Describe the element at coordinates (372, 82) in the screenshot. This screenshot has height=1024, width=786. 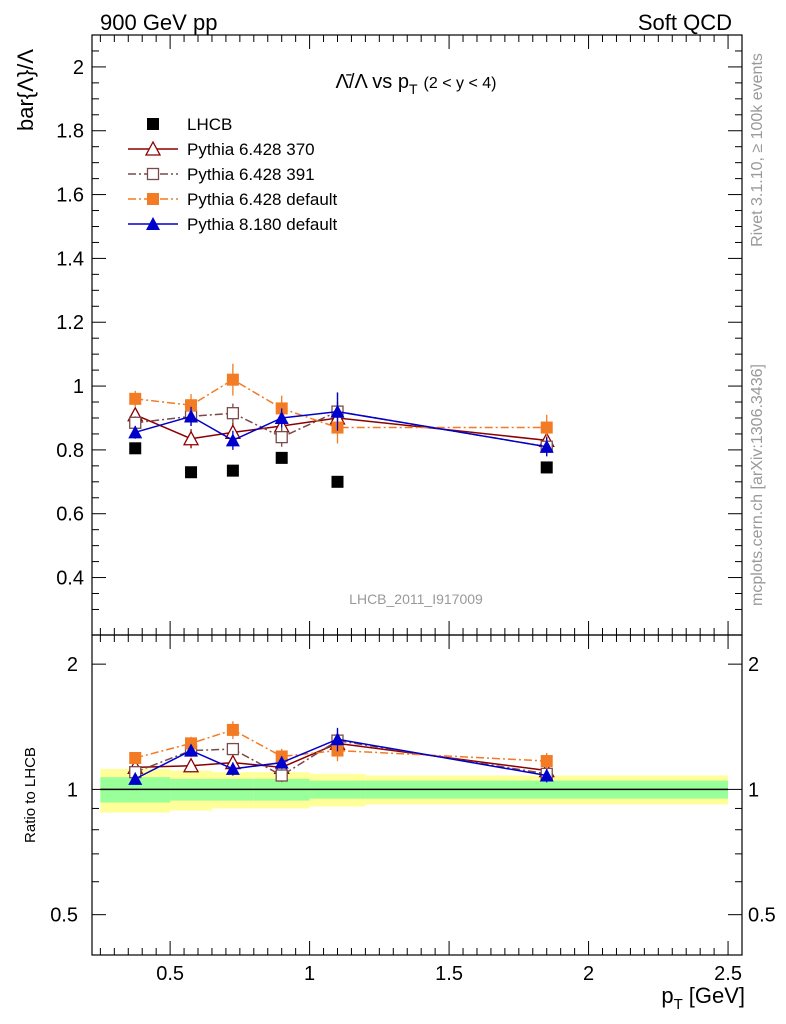
I see `title-main: Λ̄/Λ vs p` at that location.